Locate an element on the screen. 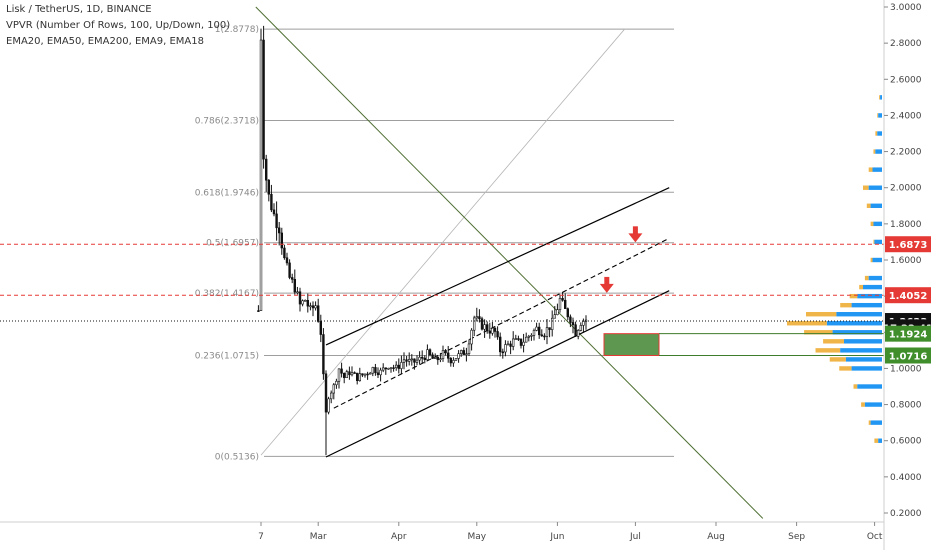  fib-level-label: 0.382(1.4167) is located at coordinates (227, 294).